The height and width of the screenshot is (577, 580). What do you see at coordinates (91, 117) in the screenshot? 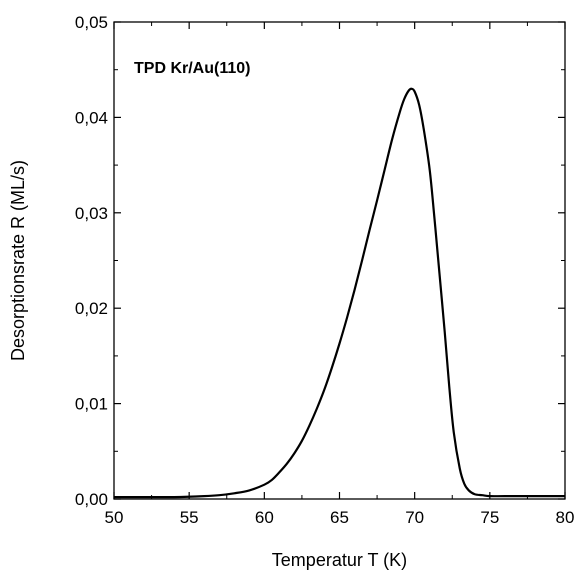
I see `y-tick-label: 0,04` at bounding box center [91, 117].